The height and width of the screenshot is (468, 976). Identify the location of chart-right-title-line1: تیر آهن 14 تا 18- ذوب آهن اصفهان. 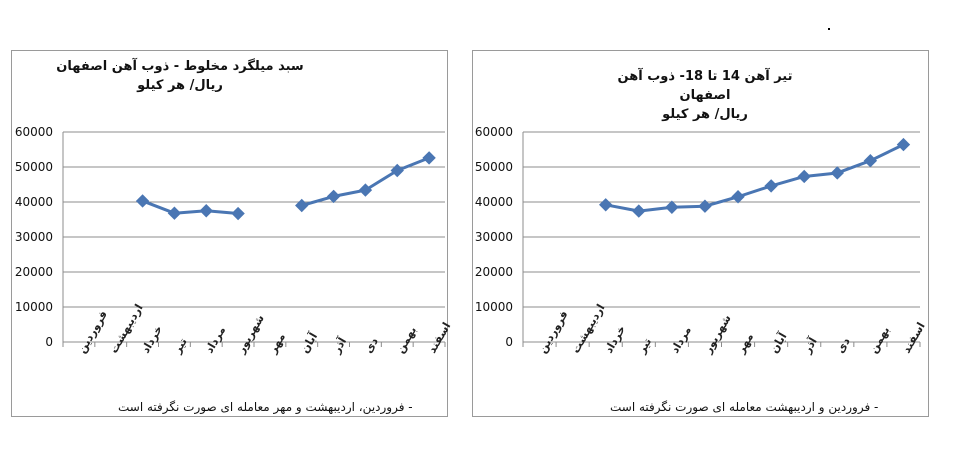
(705, 86).